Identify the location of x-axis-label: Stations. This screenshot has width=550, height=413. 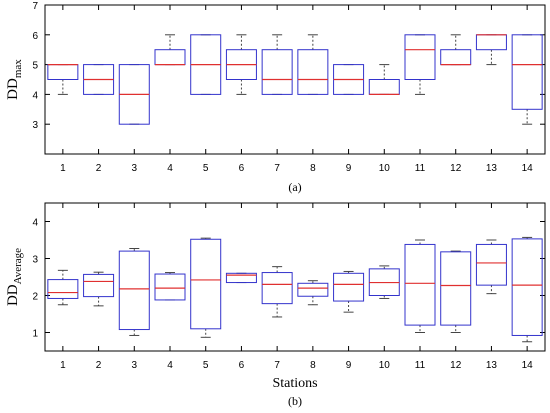
(294, 383).